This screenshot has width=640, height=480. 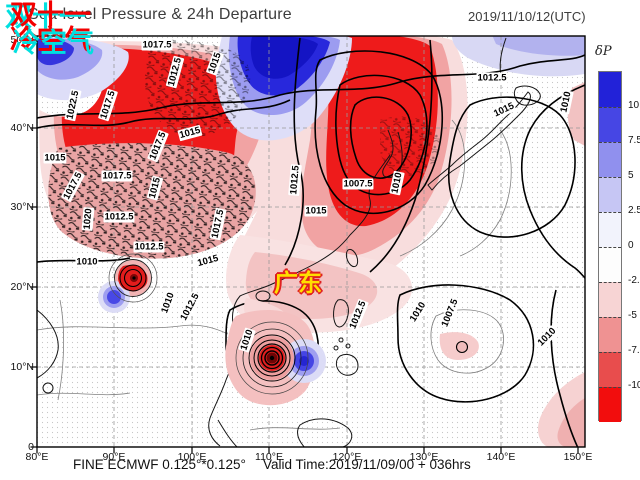 I want to click on colorbar-tick-label: 5, so click(x=631, y=175).